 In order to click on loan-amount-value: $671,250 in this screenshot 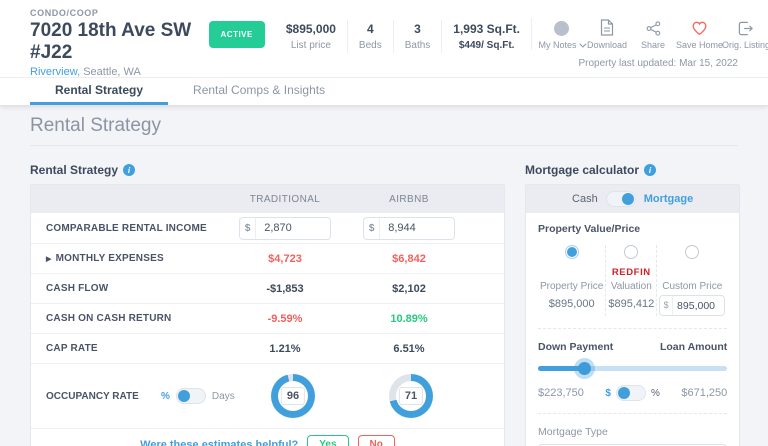, I will do `click(704, 393)`.